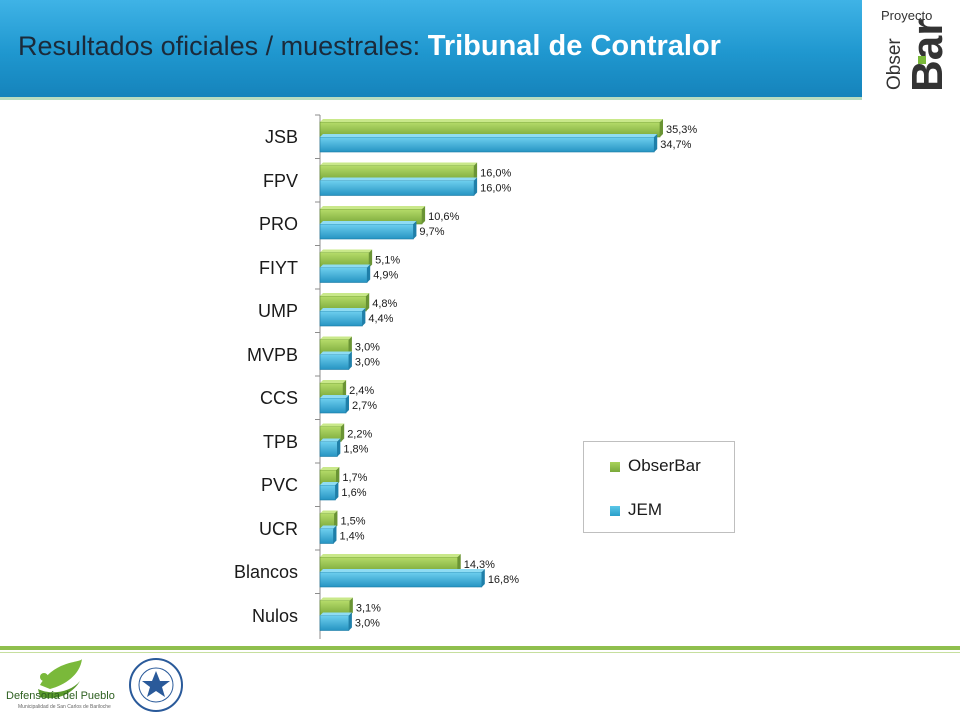  Describe the element at coordinates (343, 275) in the screenshot. I see `bar-jem-fiyt` at that location.